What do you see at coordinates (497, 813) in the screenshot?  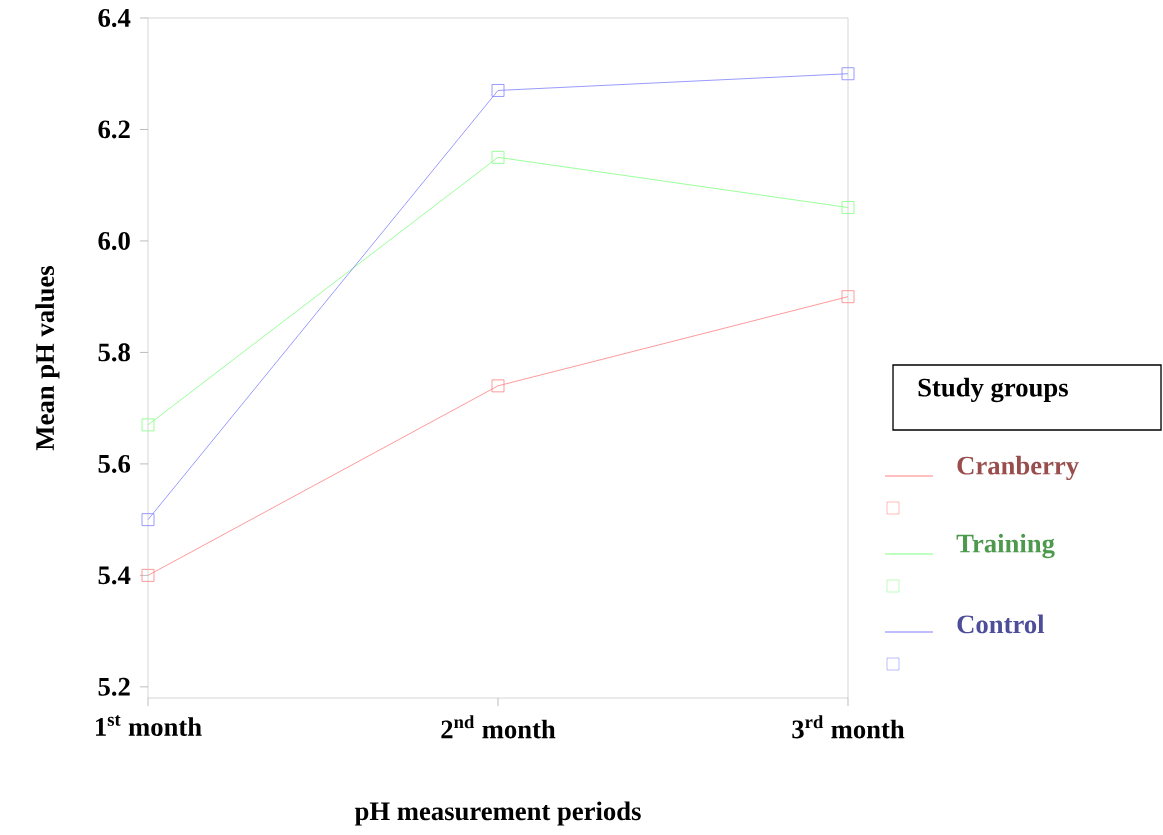 I see `x-axis-title: pH measurement periods` at bounding box center [497, 813].